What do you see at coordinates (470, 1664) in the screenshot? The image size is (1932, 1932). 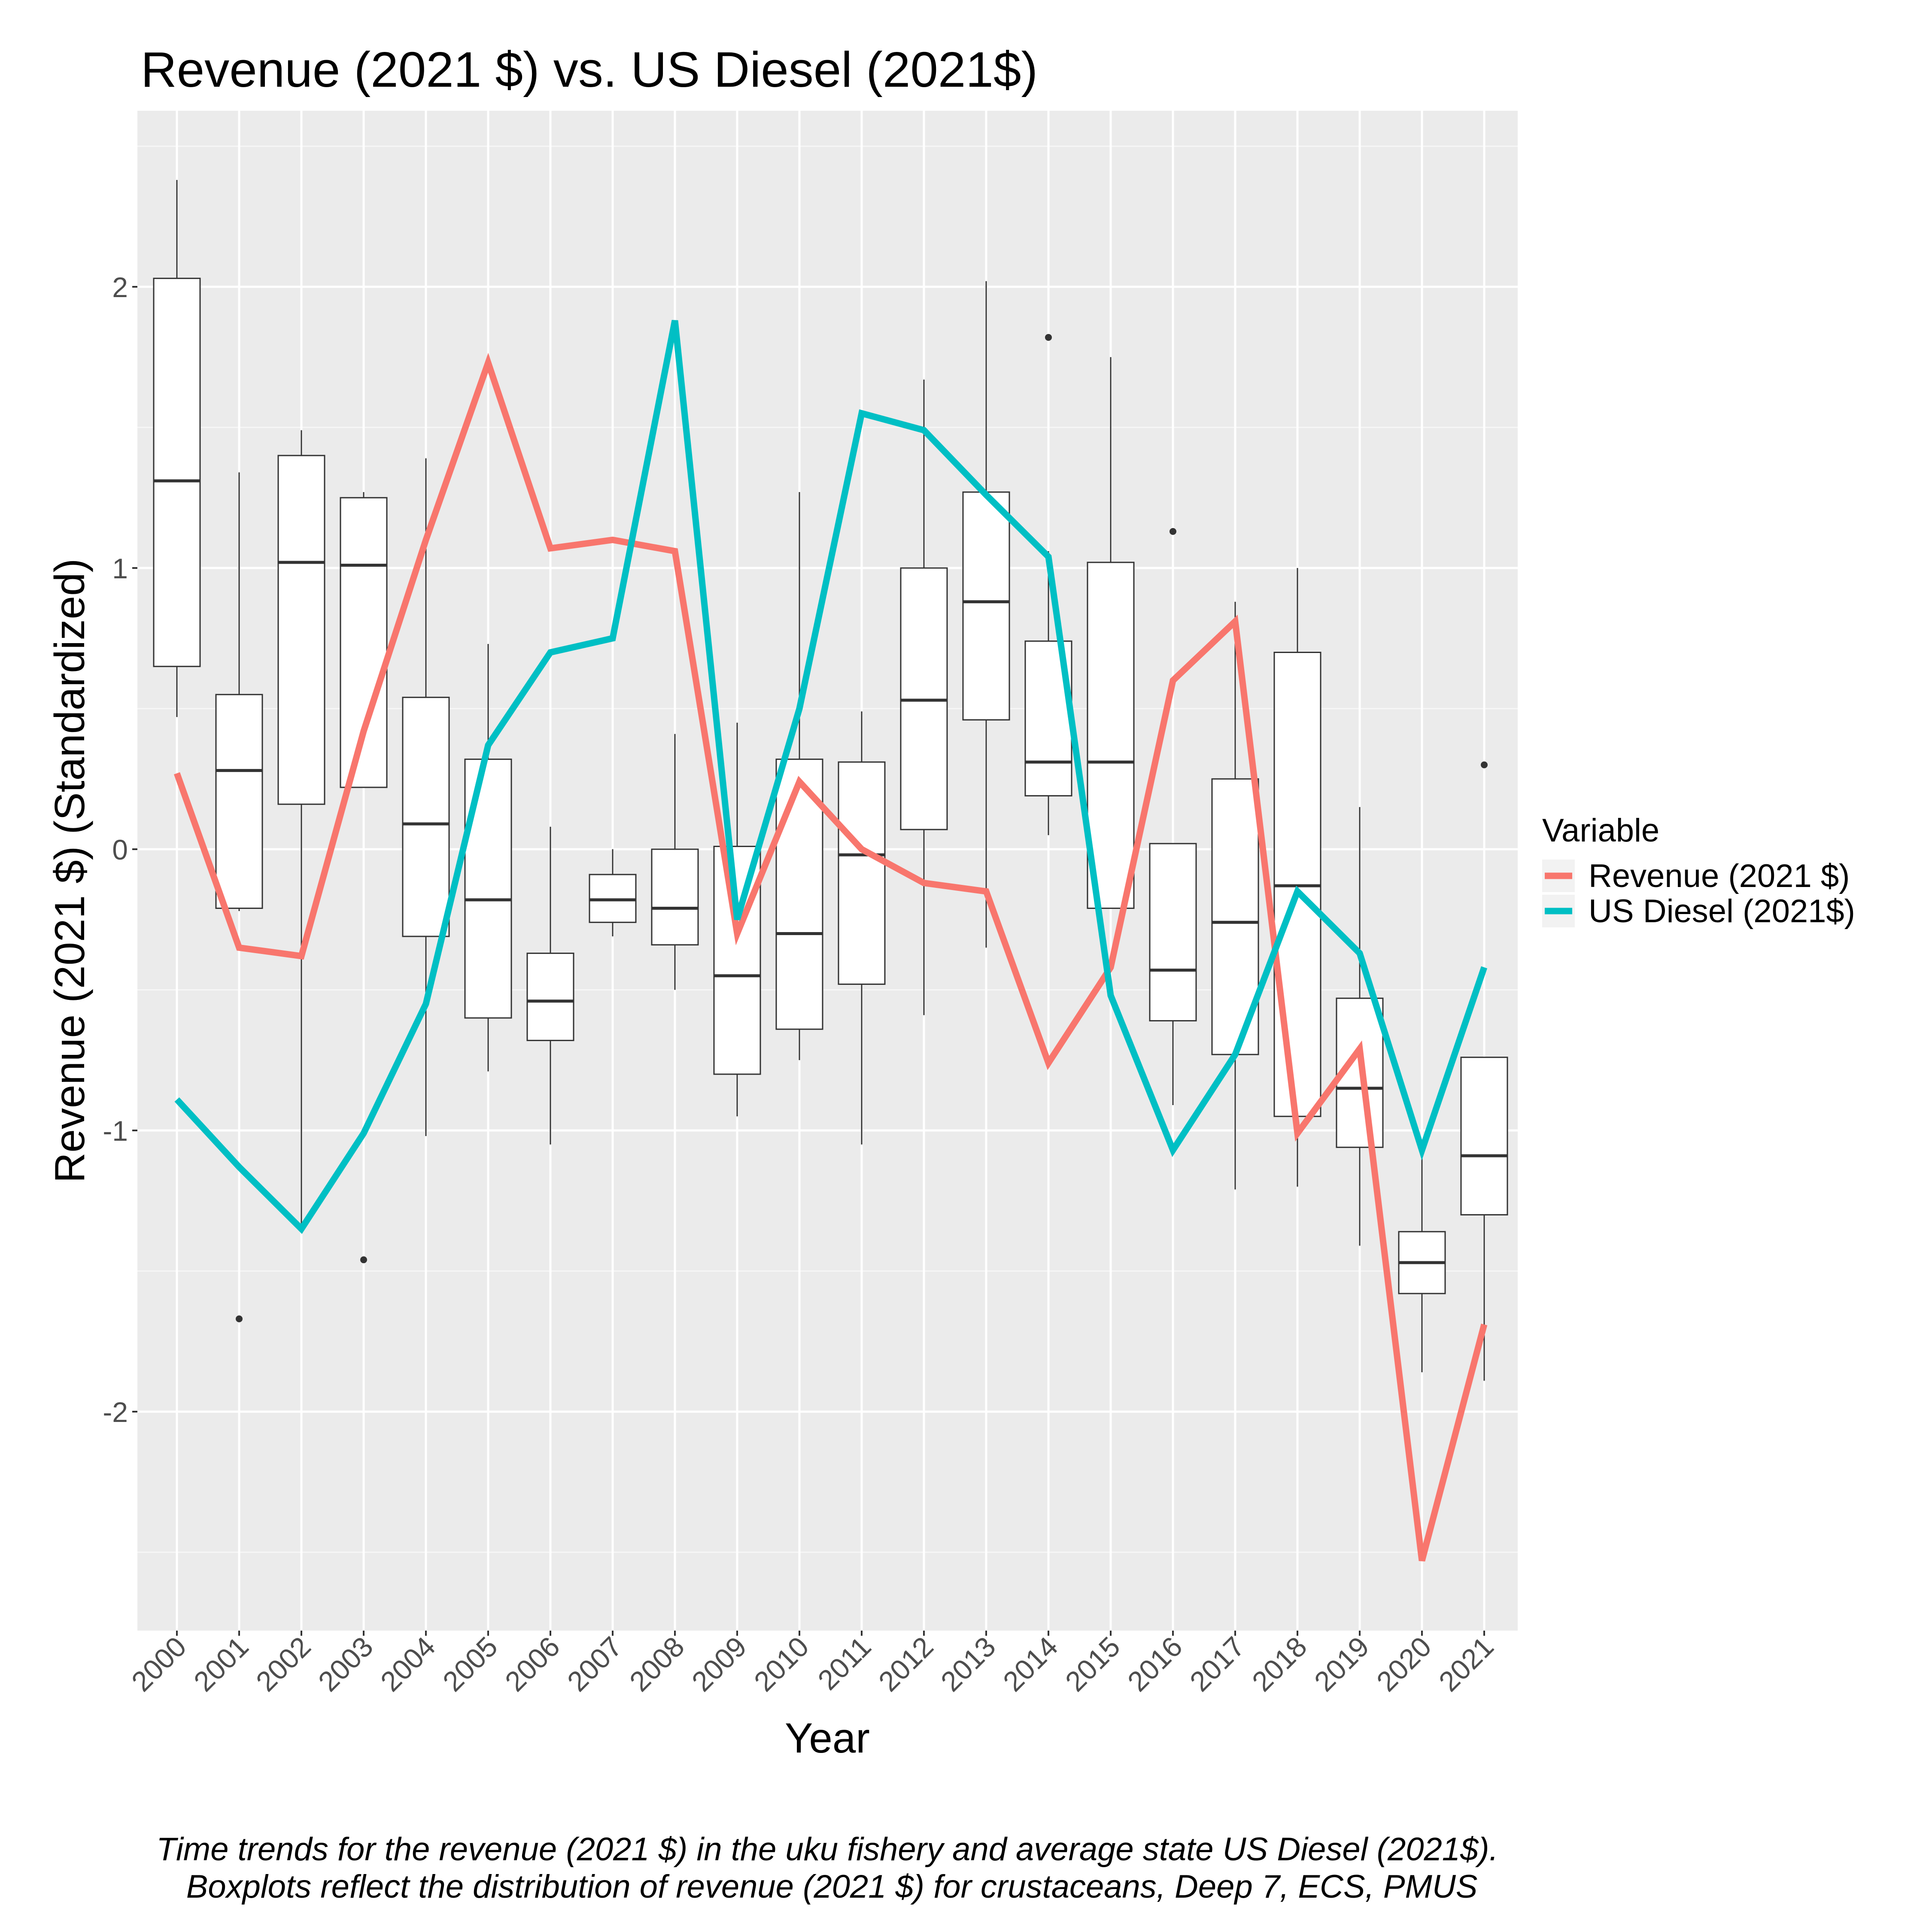 I see `x-tick-label: 2005` at bounding box center [470, 1664].